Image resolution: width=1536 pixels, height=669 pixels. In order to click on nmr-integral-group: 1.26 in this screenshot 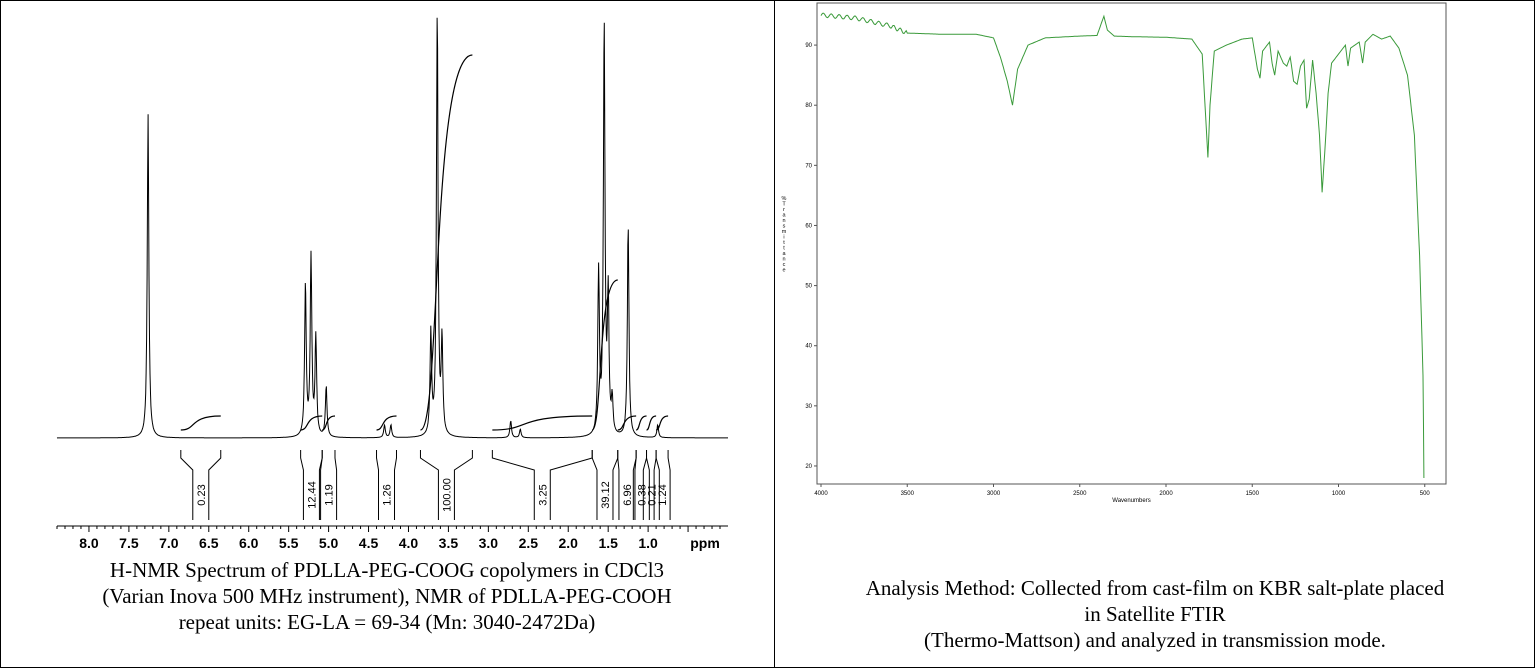, I will do `click(386, 485)`.